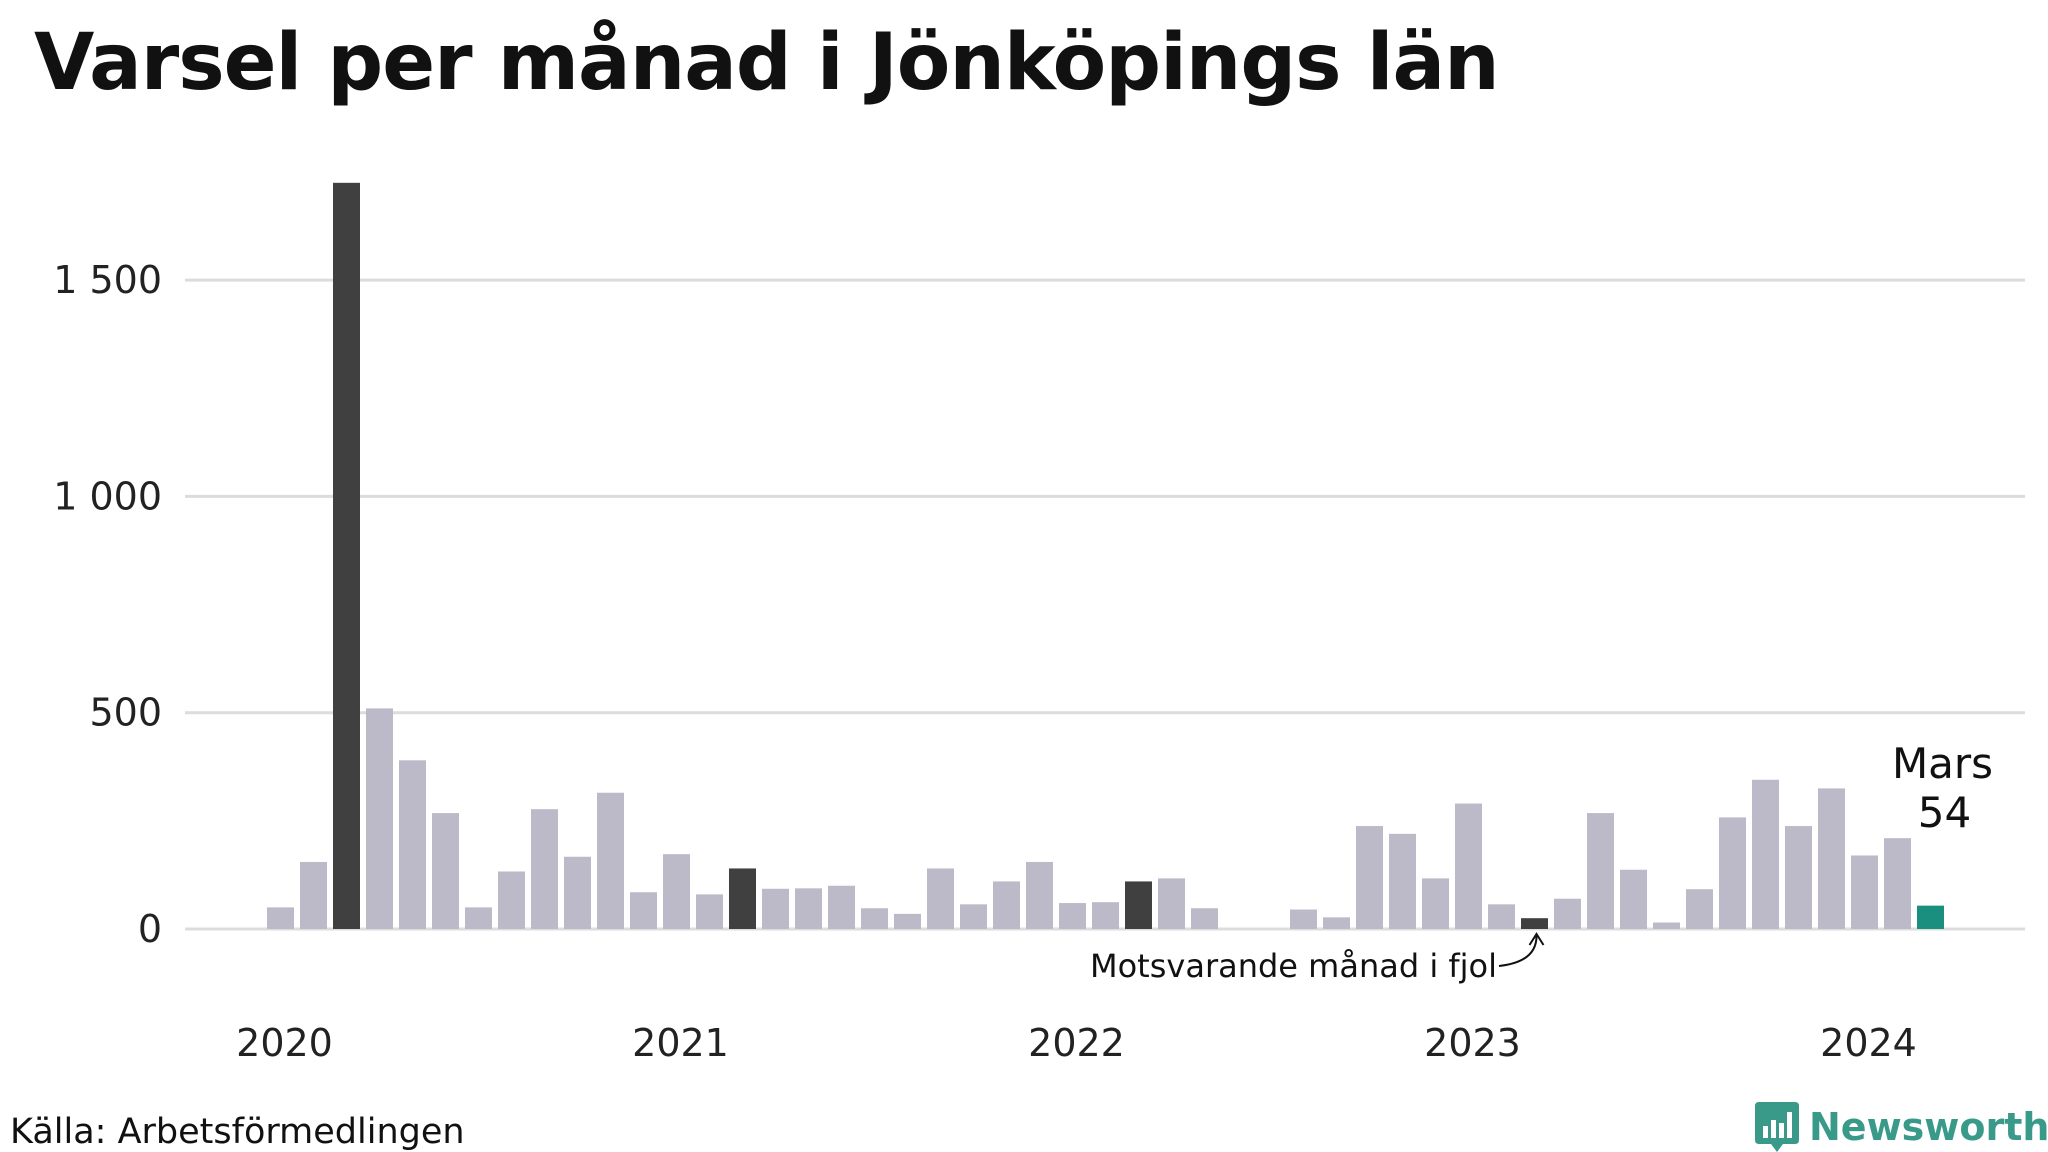  Describe the element at coordinates (150, 929) in the screenshot. I see `y-tick-label: 0` at that location.